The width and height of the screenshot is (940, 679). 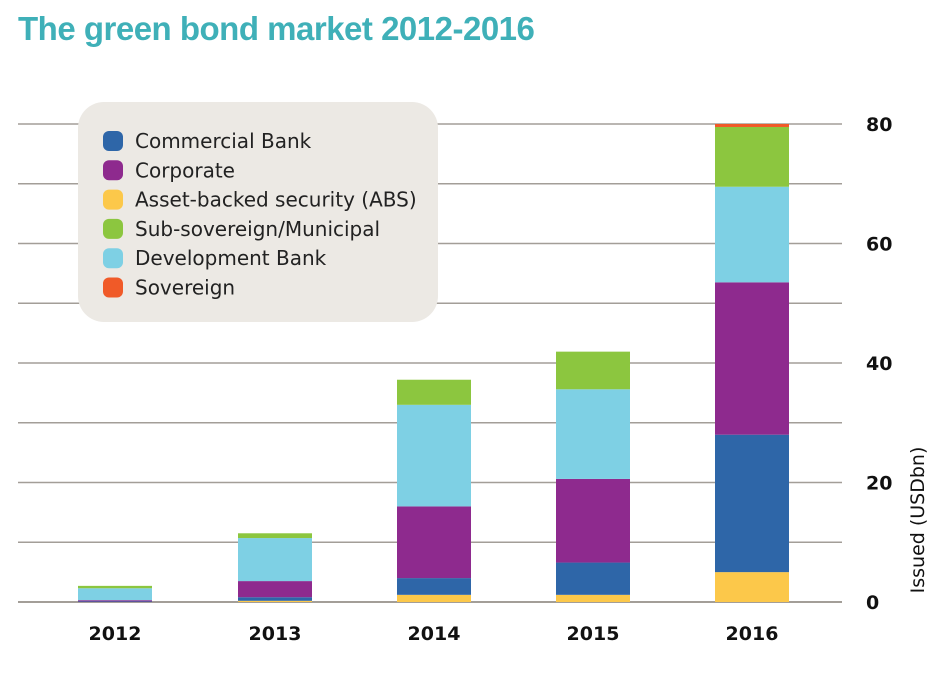 What do you see at coordinates (257, 229) in the screenshot?
I see `legend-entry: Sub-sovereign/Municipal` at bounding box center [257, 229].